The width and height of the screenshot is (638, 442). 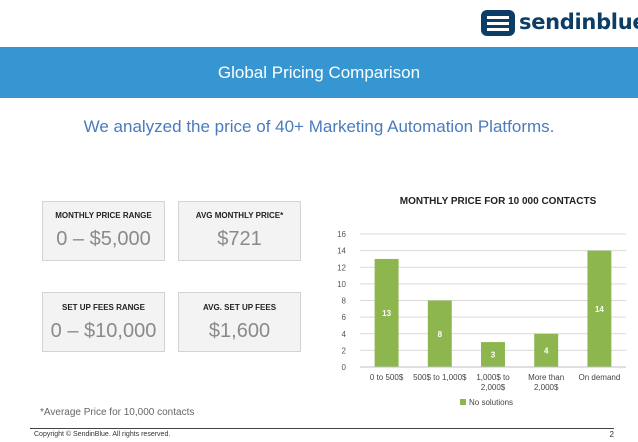 I want to click on brand-name: sendinblue, so click(x=578, y=22).